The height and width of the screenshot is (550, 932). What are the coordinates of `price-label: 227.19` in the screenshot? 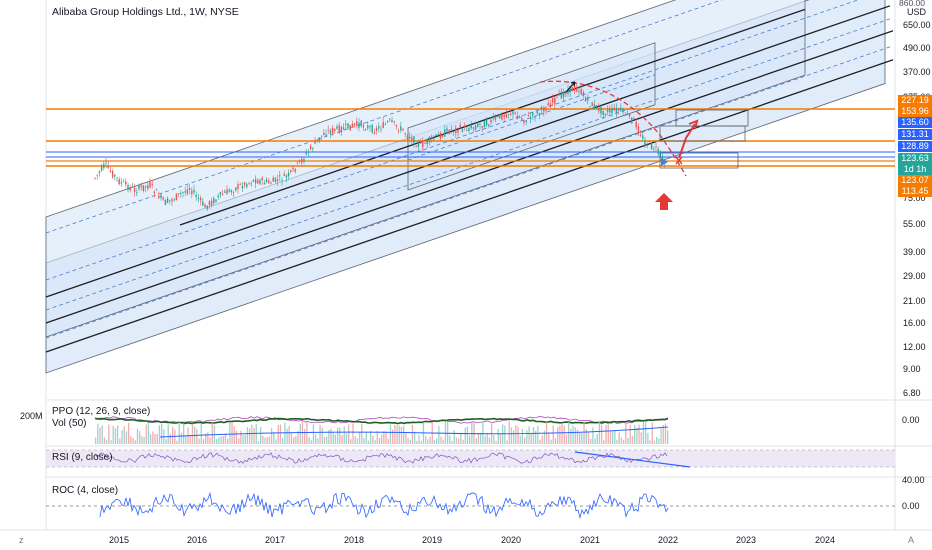 It's located at (915, 100).